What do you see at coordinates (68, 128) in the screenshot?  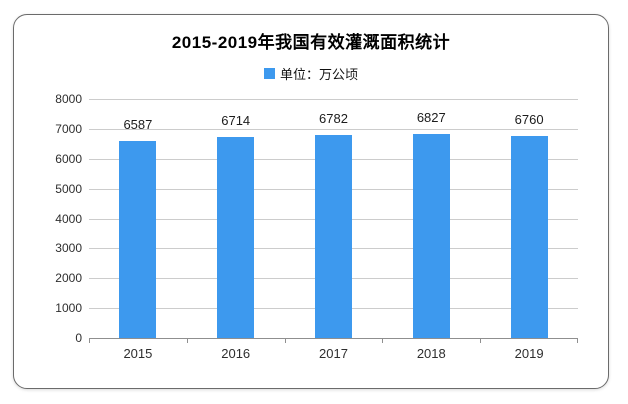 I see `y-axis-tick-label: 7000` at bounding box center [68, 128].